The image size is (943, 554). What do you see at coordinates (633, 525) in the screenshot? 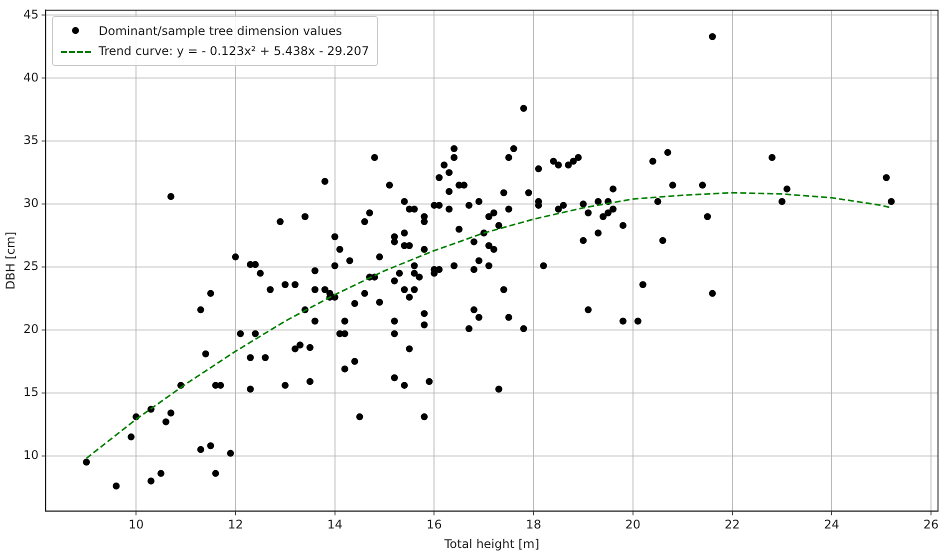
I see `x-tick-label: 20` at bounding box center [633, 525].